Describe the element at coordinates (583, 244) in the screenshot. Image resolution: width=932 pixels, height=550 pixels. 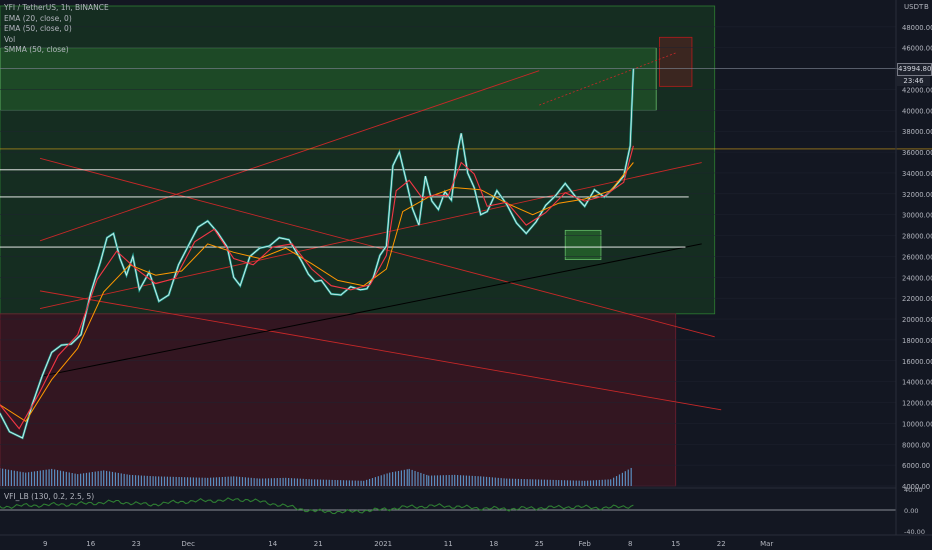
I see `zone-green_box` at that location.